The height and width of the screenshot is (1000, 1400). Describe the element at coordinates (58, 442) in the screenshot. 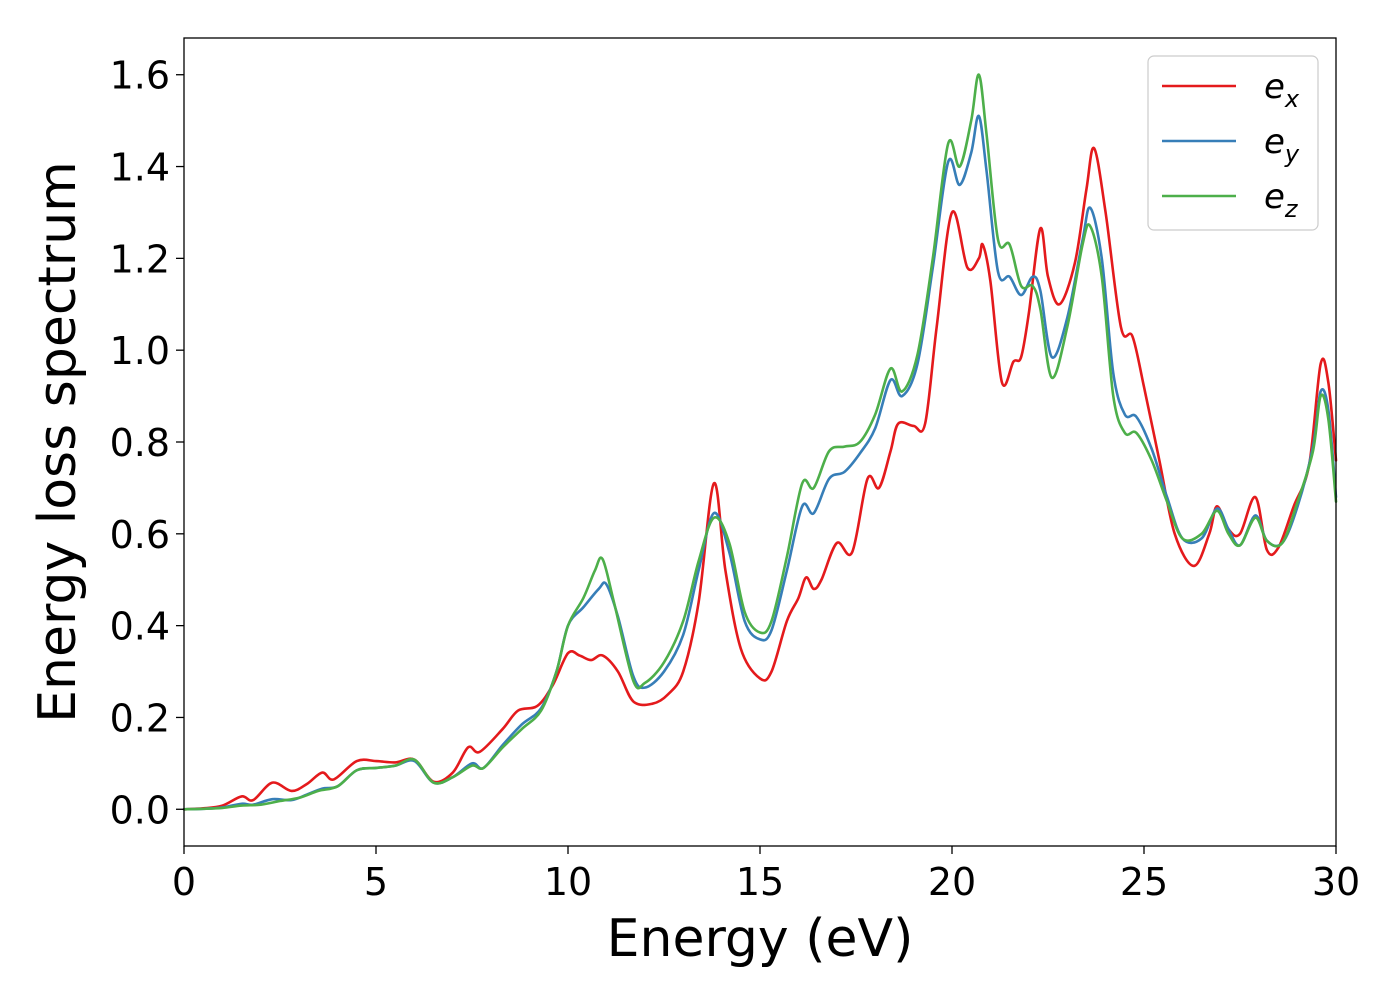

I see `y-axis-title: Energy loss spectrum` at that location.